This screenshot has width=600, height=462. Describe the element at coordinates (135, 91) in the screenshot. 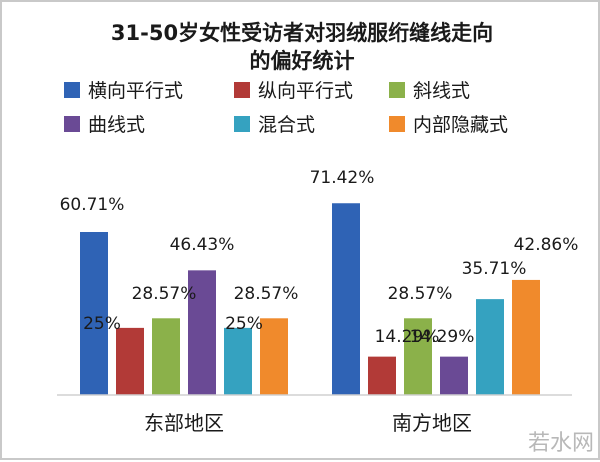

I see `legend-label-1: 横向平行式` at that location.